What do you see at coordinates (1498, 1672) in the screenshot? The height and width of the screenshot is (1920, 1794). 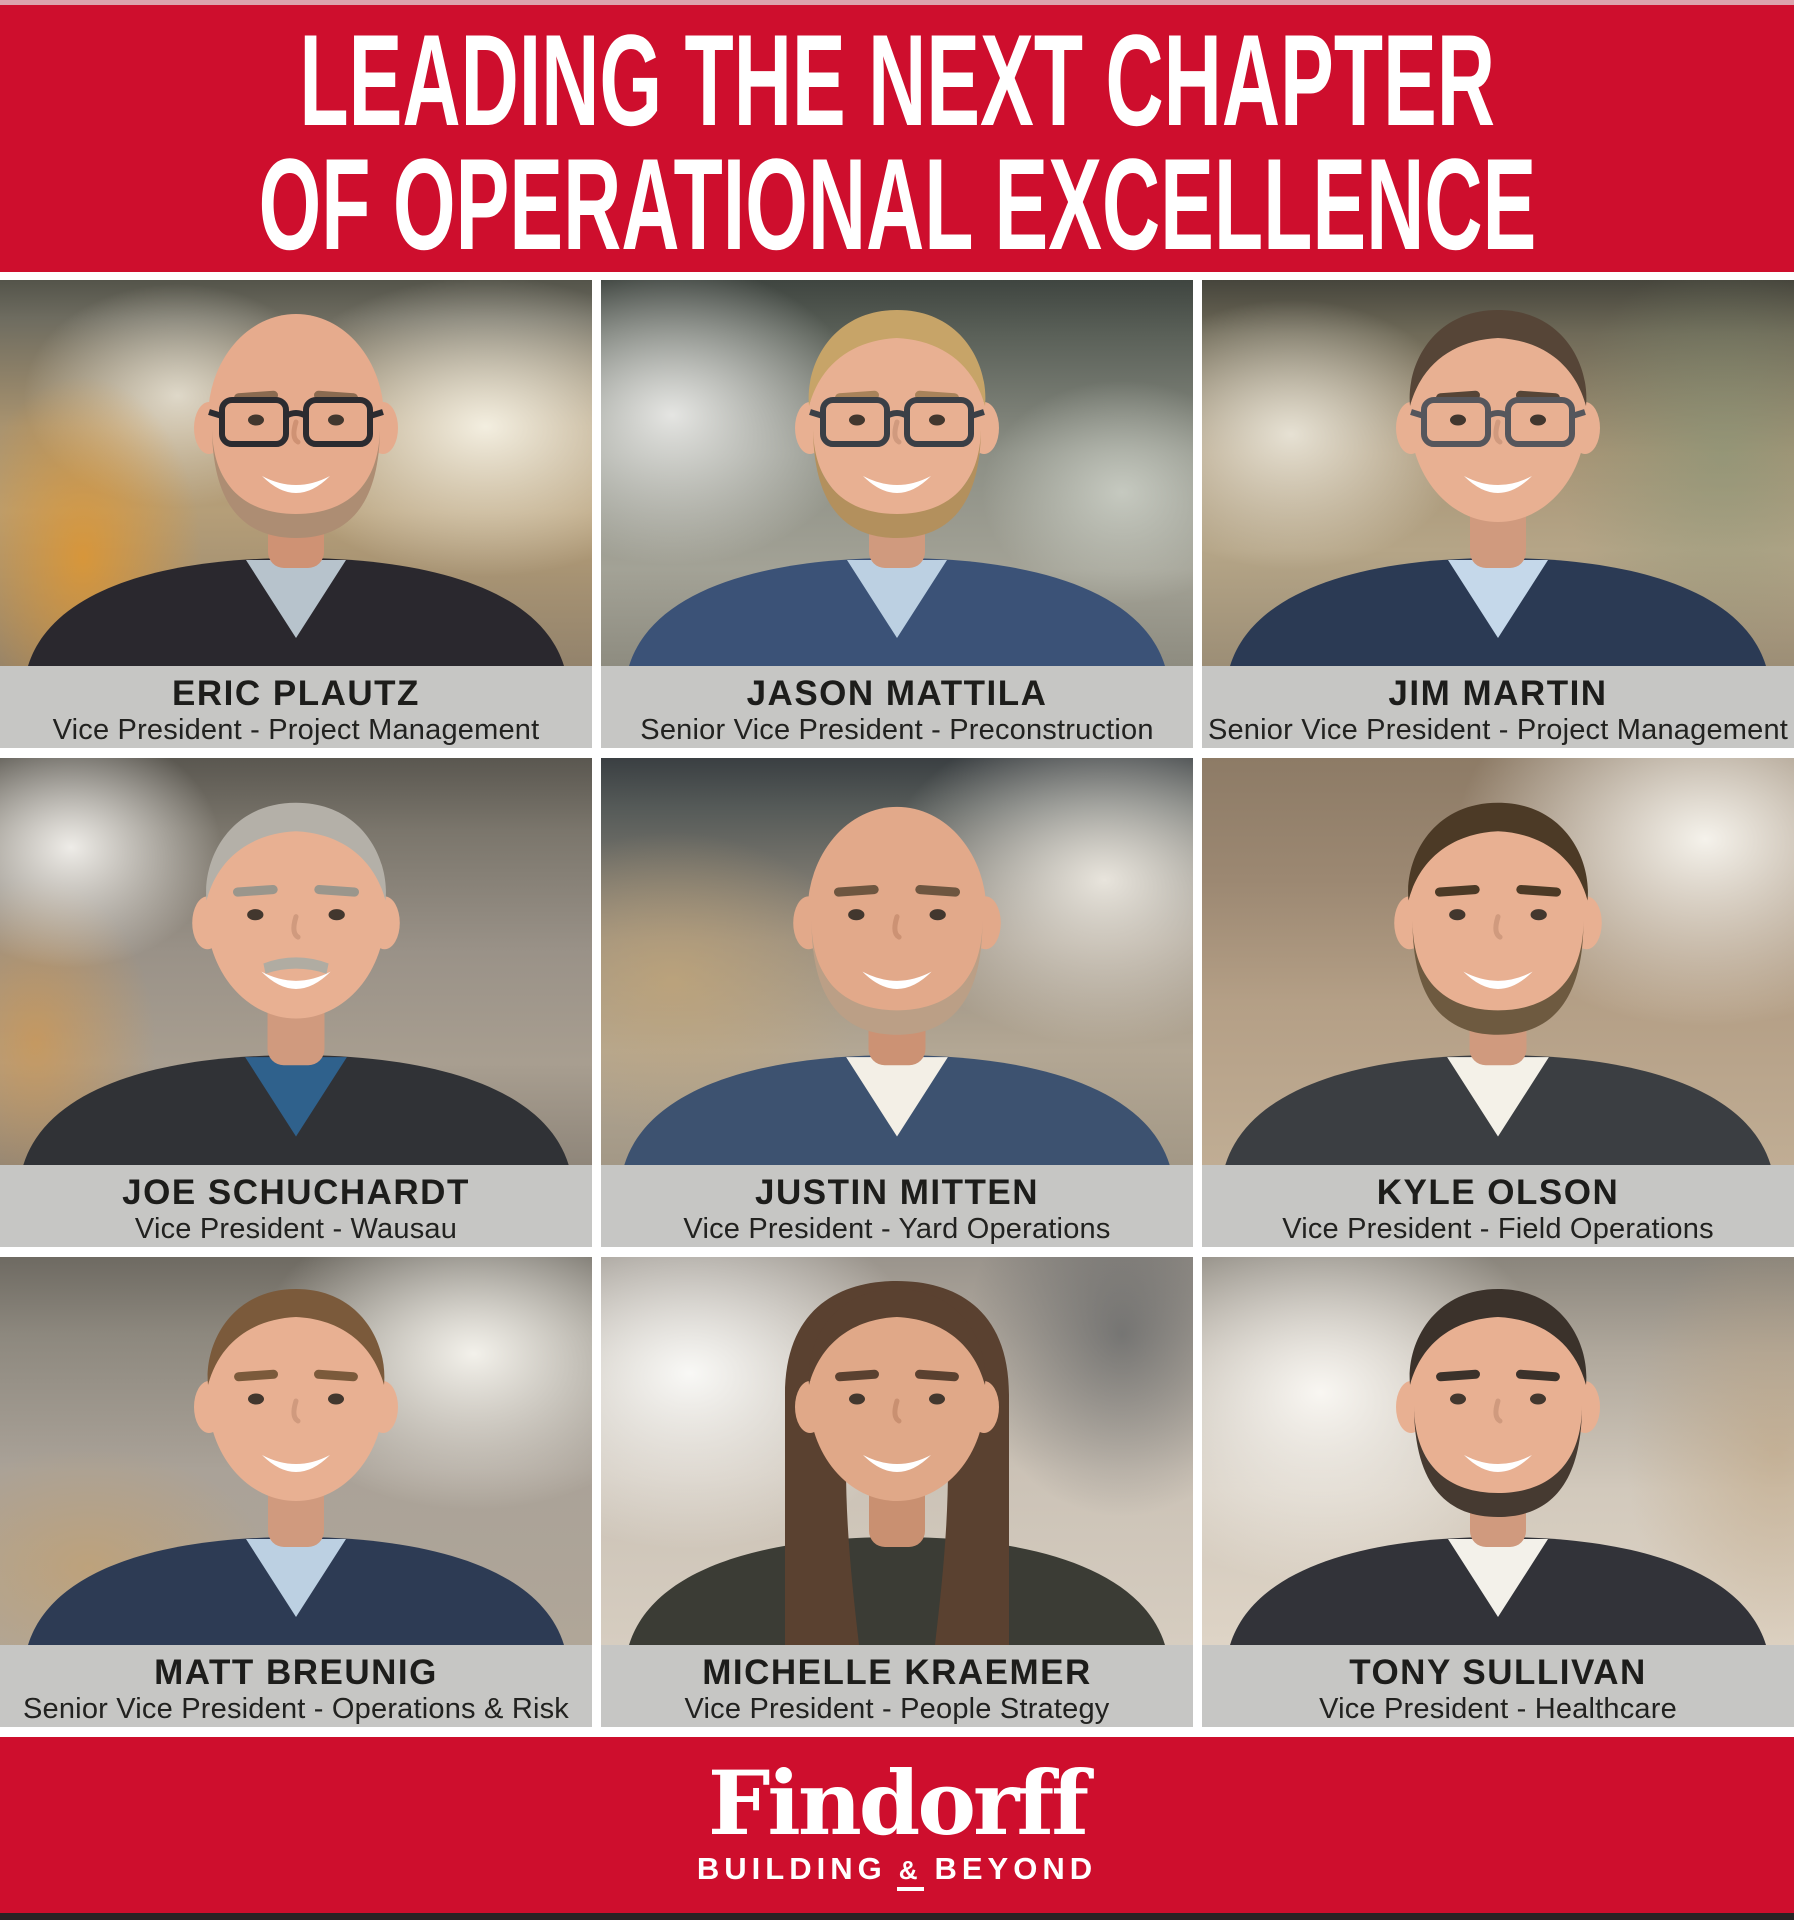 I see `person-name: TONY SULLIVAN` at bounding box center [1498, 1672].